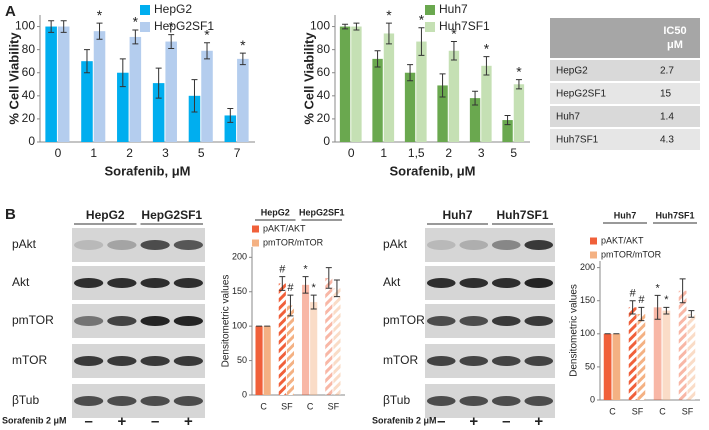 This screenshot has width=709, height=430. I want to click on table-header-text: IC50, so click(674, 31).